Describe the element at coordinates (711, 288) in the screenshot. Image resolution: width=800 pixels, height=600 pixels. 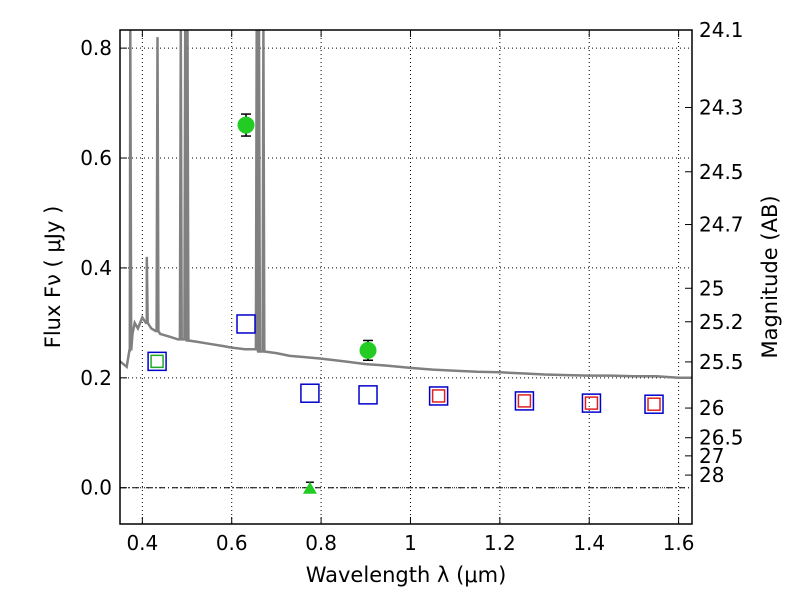
I see `right-tick-label: 25` at that location.